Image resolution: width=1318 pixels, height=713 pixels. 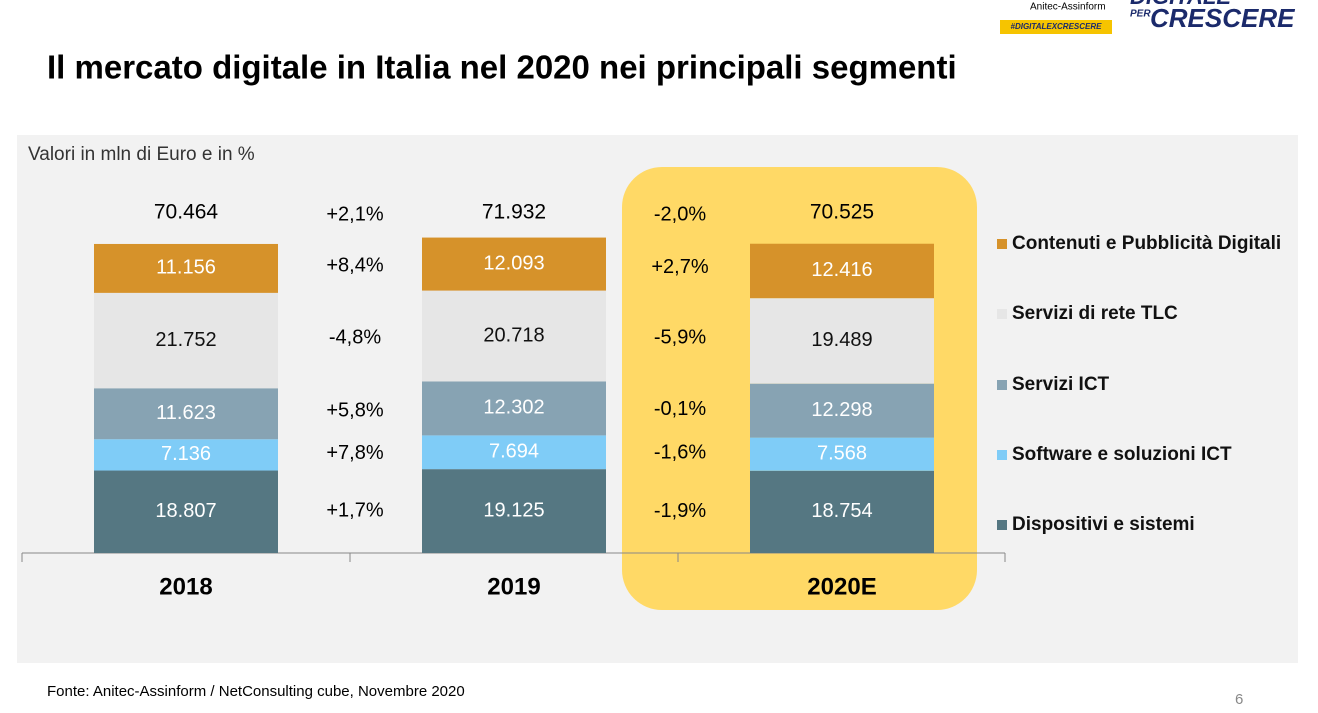 I want to click on legend-label: Servizi di rete TLC, so click(x=1095, y=313).